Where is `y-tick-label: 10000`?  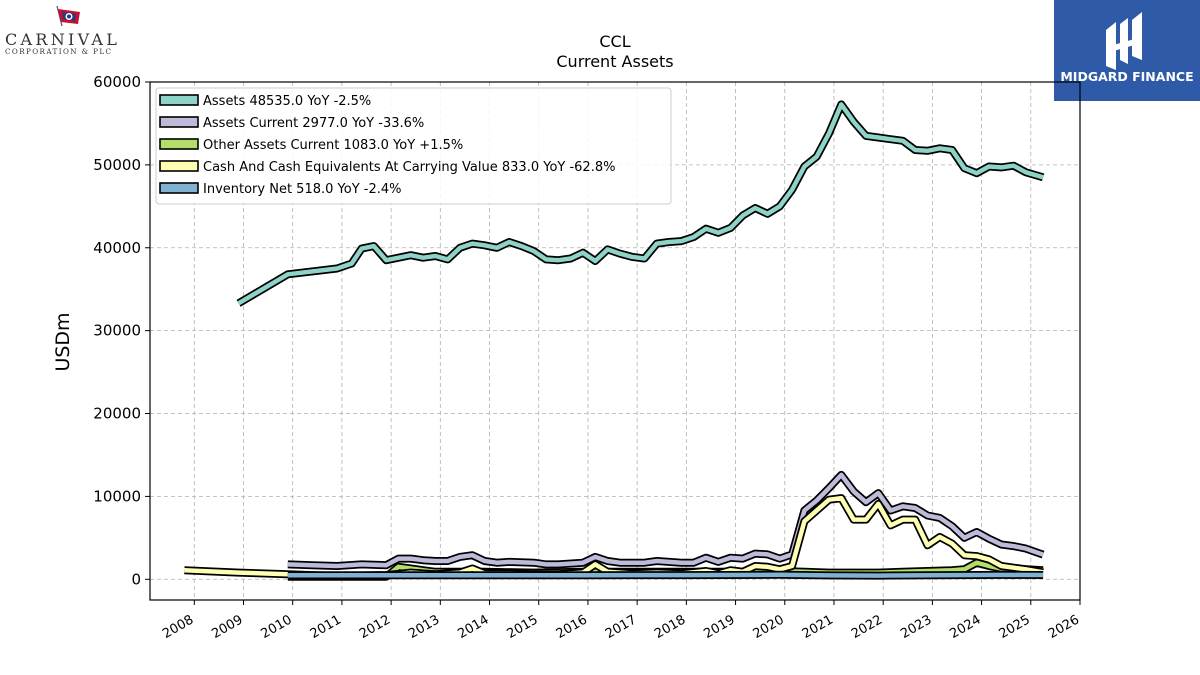
y-tick-label: 10000 is located at coordinates (117, 496).